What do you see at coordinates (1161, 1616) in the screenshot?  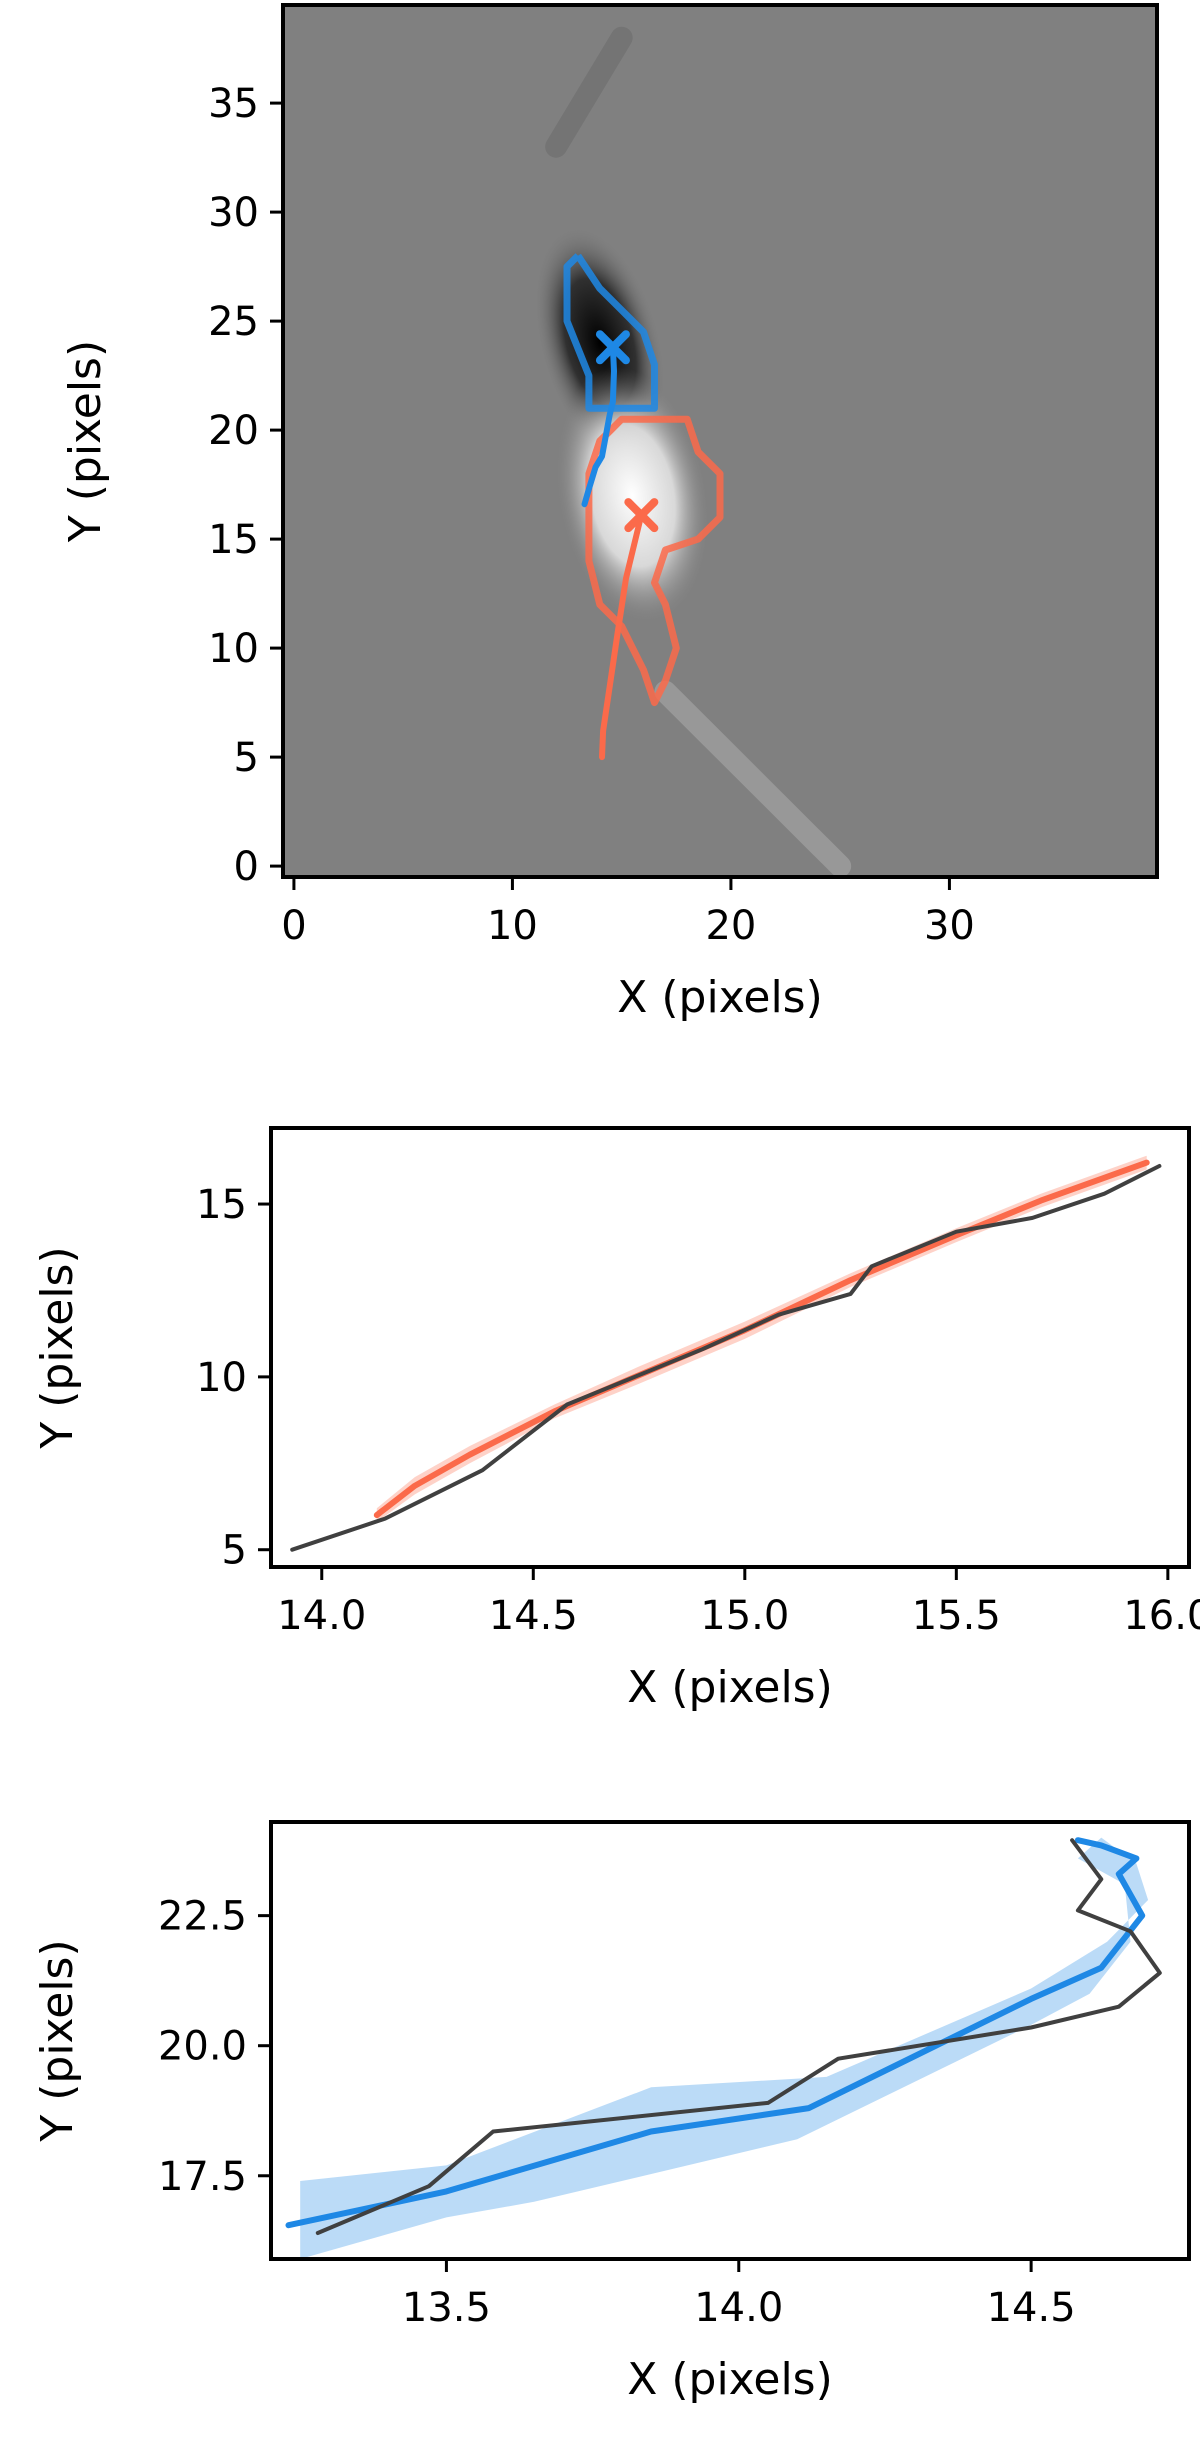 I see `x-tick-label: 16.0` at bounding box center [1161, 1616].